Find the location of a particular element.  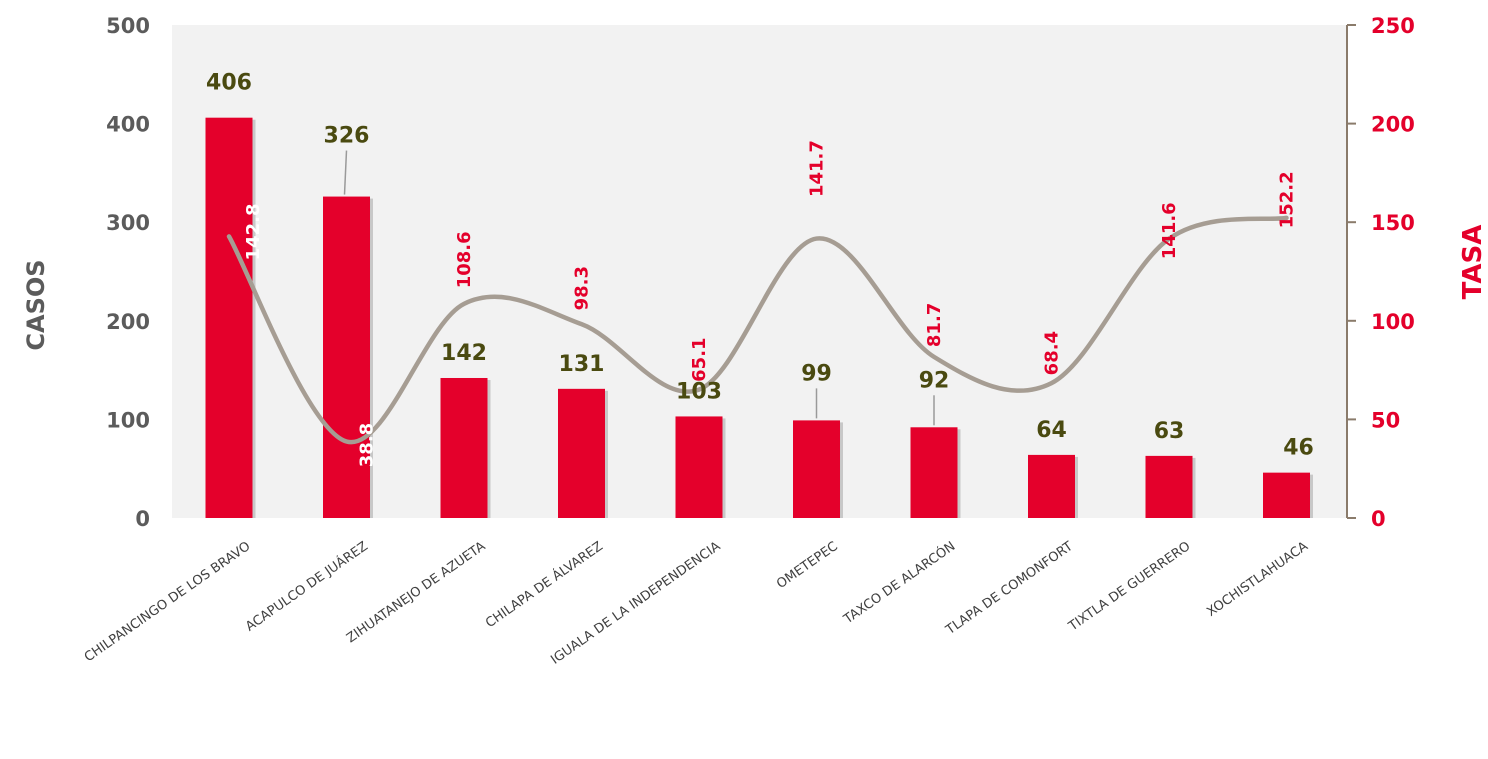

category-label: CHILAPA DE ÁLVAREZ is located at coordinates (543, 584).